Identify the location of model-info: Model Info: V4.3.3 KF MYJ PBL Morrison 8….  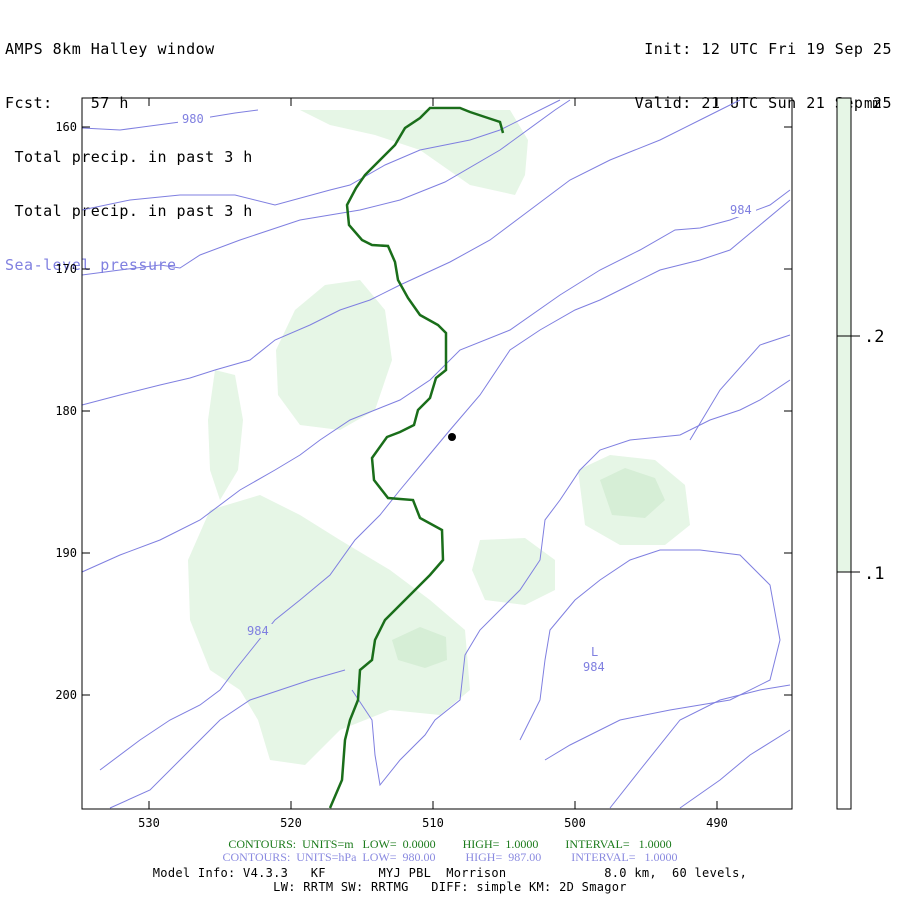
(450, 873).